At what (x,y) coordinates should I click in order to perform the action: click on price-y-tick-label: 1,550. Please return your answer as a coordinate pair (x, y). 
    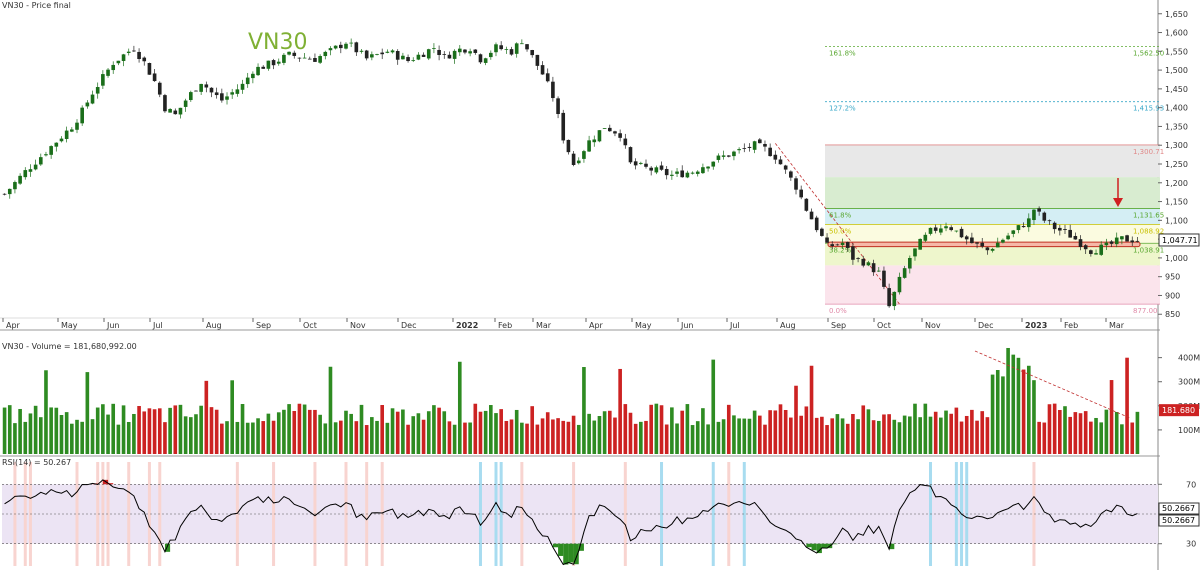
    Looking at the image, I should click on (1176, 51).